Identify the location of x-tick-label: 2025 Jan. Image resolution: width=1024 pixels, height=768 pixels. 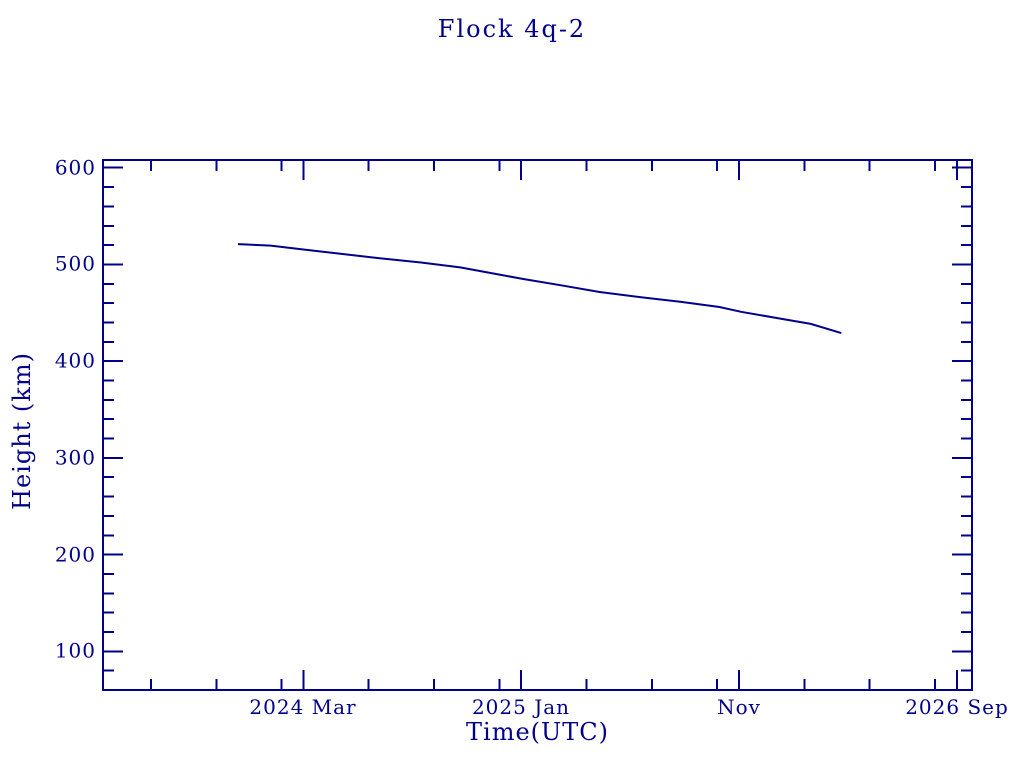
(521, 707).